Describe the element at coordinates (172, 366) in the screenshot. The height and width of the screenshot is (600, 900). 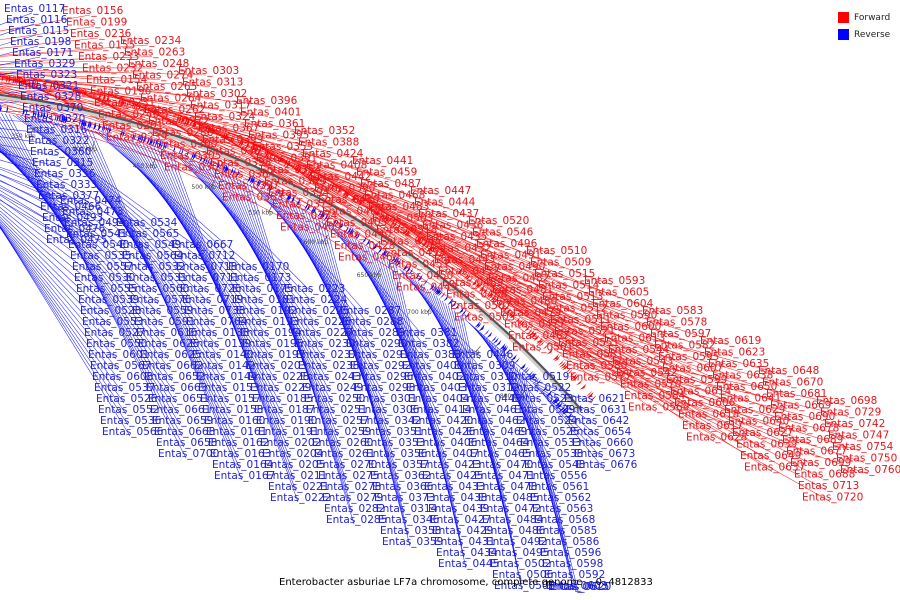
I see `gene-label: Entas_0662` at that location.